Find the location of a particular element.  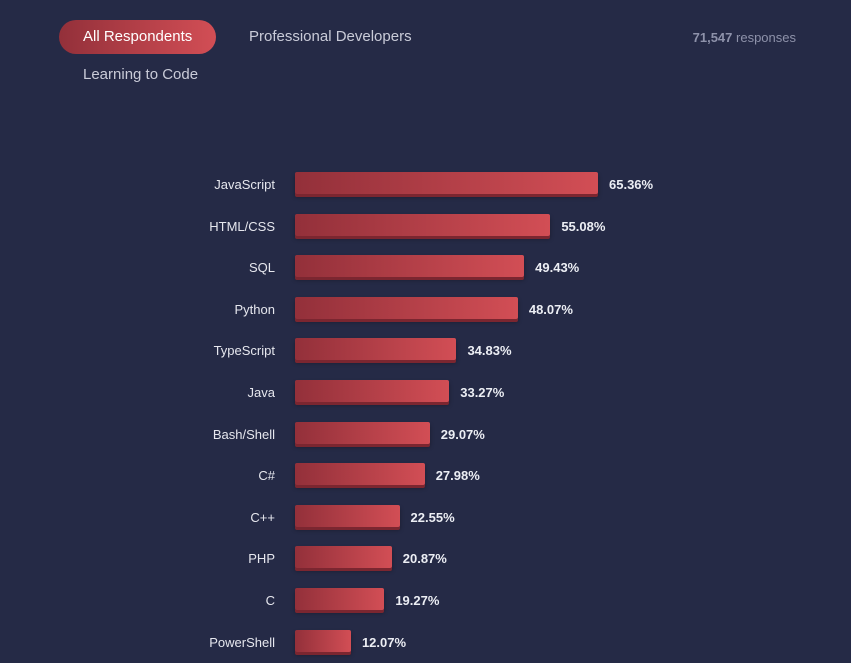

tab-learning-to-code: Learning to Code is located at coordinates (141, 74).